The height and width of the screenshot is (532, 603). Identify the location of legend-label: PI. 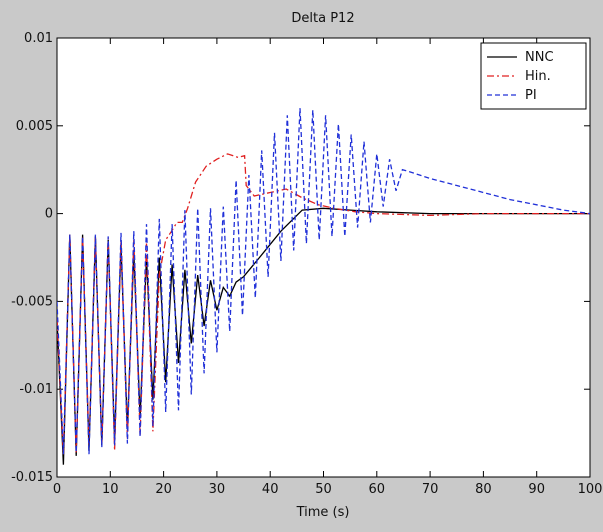
(531, 95).